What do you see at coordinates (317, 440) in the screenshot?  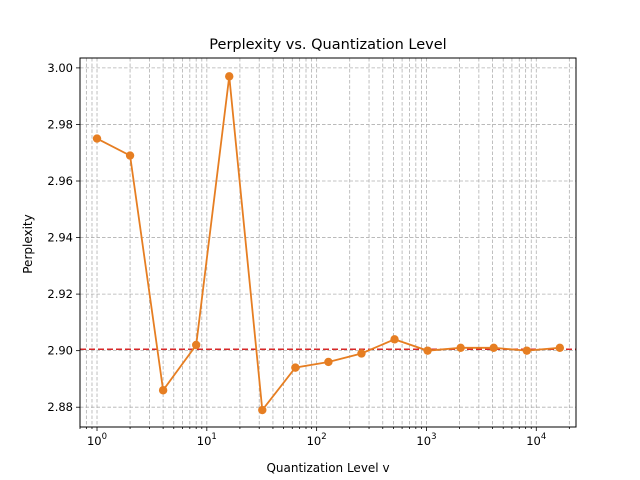 I see `x-tick-label: 10²` at bounding box center [317, 440].